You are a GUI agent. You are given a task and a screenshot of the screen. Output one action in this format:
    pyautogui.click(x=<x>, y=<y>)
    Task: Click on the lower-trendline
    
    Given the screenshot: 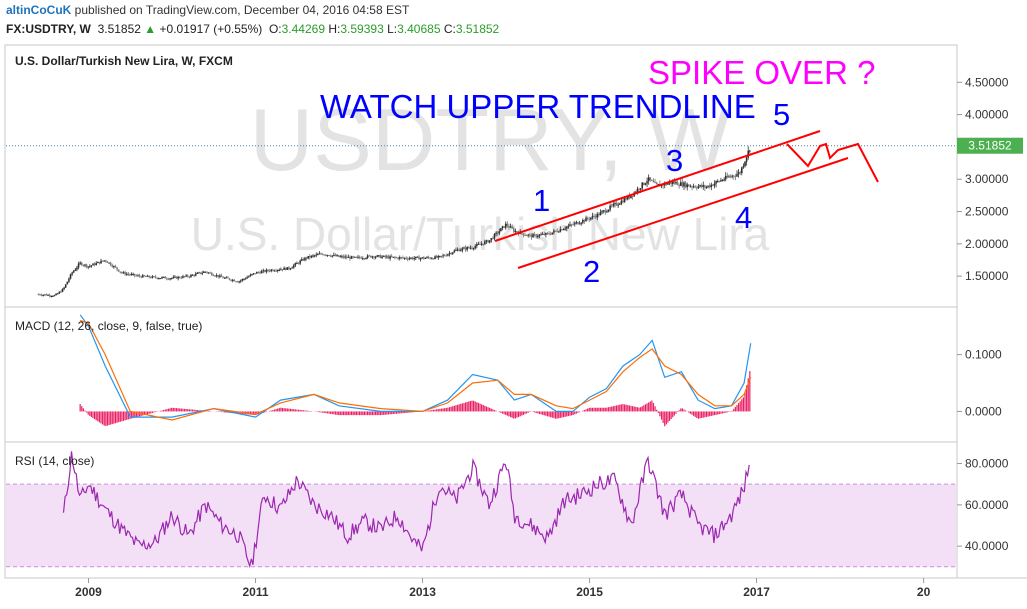 What is the action you would take?
    pyautogui.click(x=683, y=213)
    